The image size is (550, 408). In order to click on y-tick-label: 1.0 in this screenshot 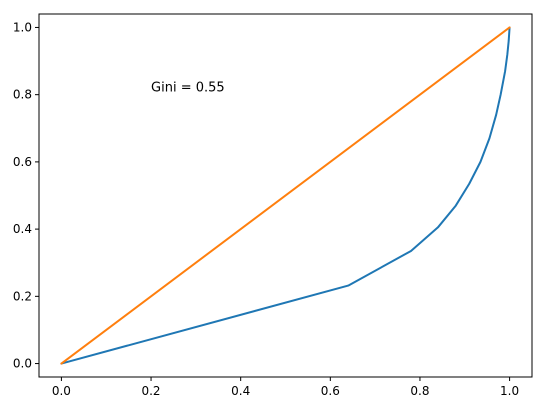, I will do `click(22, 27)`.